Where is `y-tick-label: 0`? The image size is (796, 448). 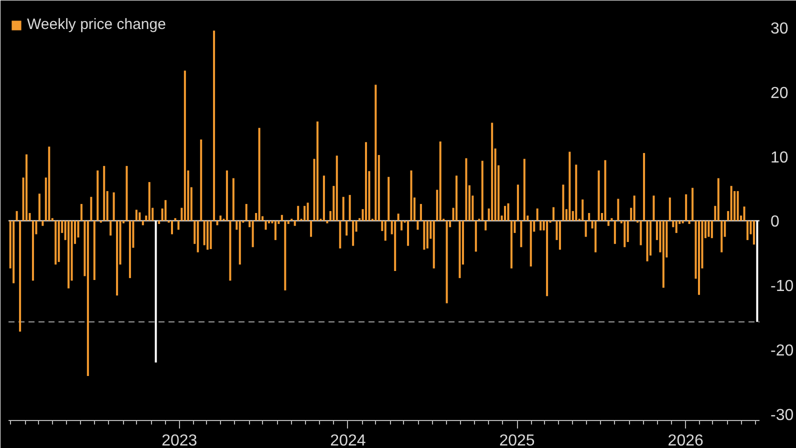 y-tick-label: 0 is located at coordinates (775, 222).